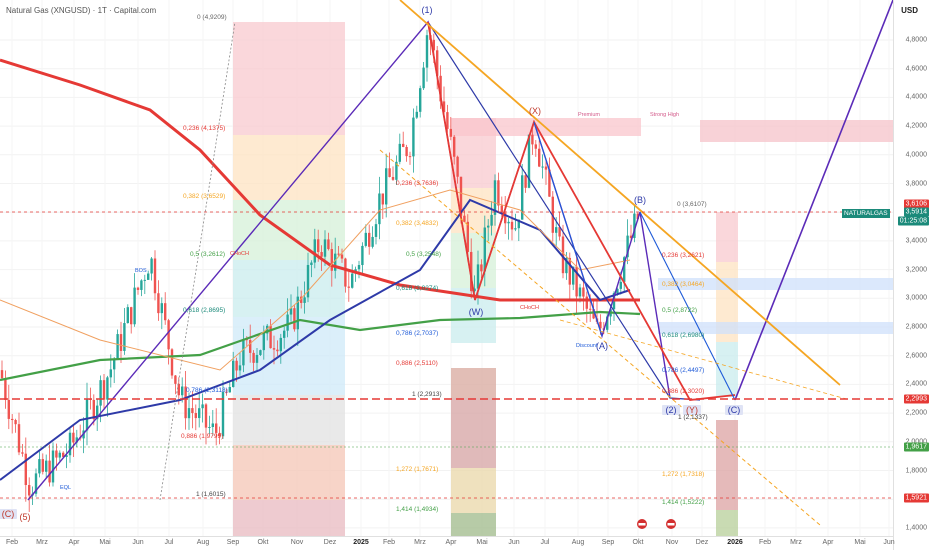 The image size is (932, 551). Describe the element at coordinates (545, 542) in the screenshot. I see `time-tick: Jul` at that location.